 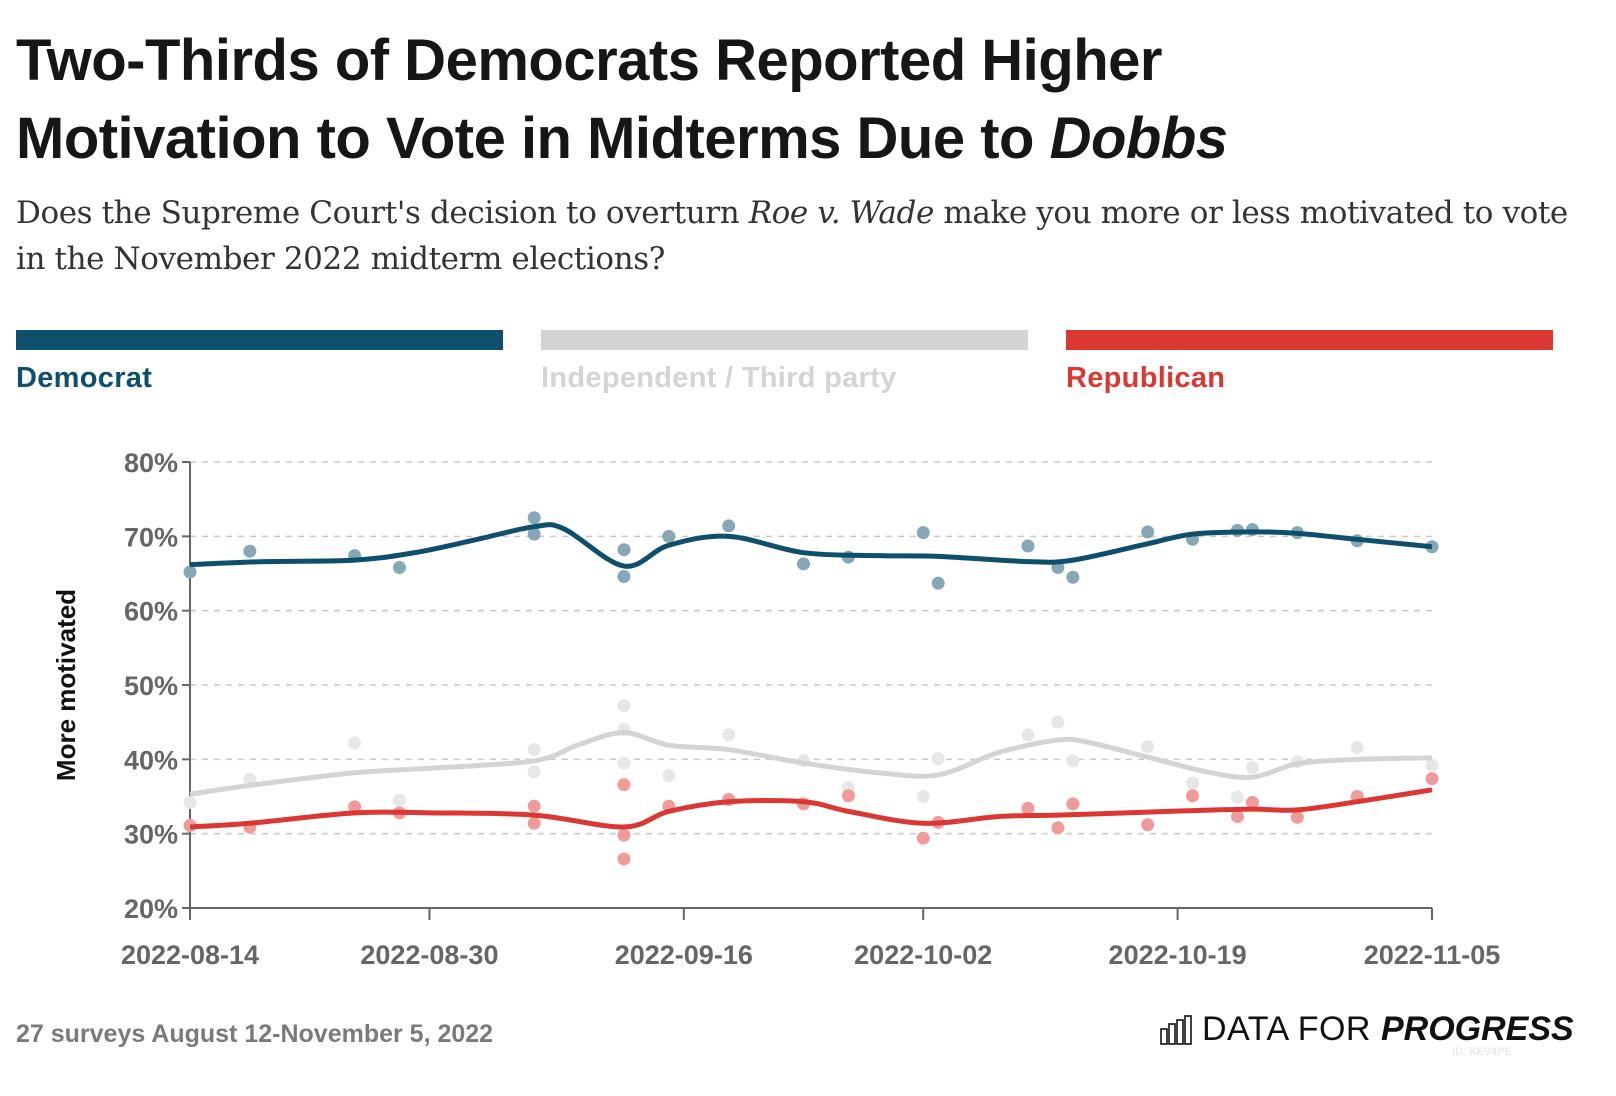 I want to click on bar-chart-logo-icon, so click(x=1176, y=1029).